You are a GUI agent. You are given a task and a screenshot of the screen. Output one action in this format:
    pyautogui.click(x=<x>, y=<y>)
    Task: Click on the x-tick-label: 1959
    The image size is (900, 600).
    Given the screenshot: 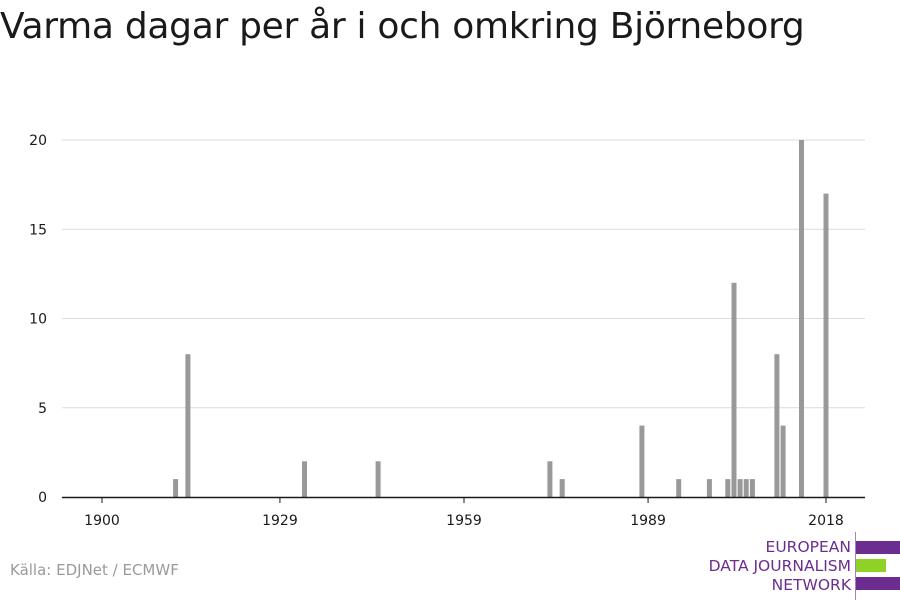 What is the action you would take?
    pyautogui.click(x=464, y=521)
    